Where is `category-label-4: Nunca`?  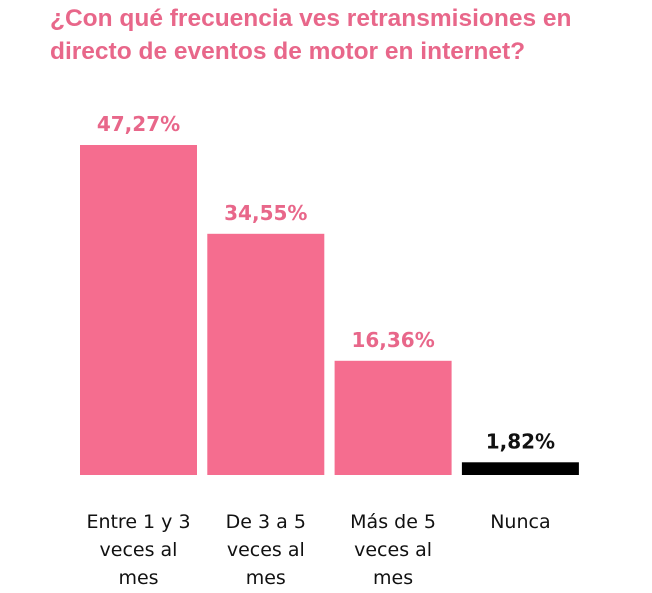 category-label-4: Nunca is located at coordinates (520, 522).